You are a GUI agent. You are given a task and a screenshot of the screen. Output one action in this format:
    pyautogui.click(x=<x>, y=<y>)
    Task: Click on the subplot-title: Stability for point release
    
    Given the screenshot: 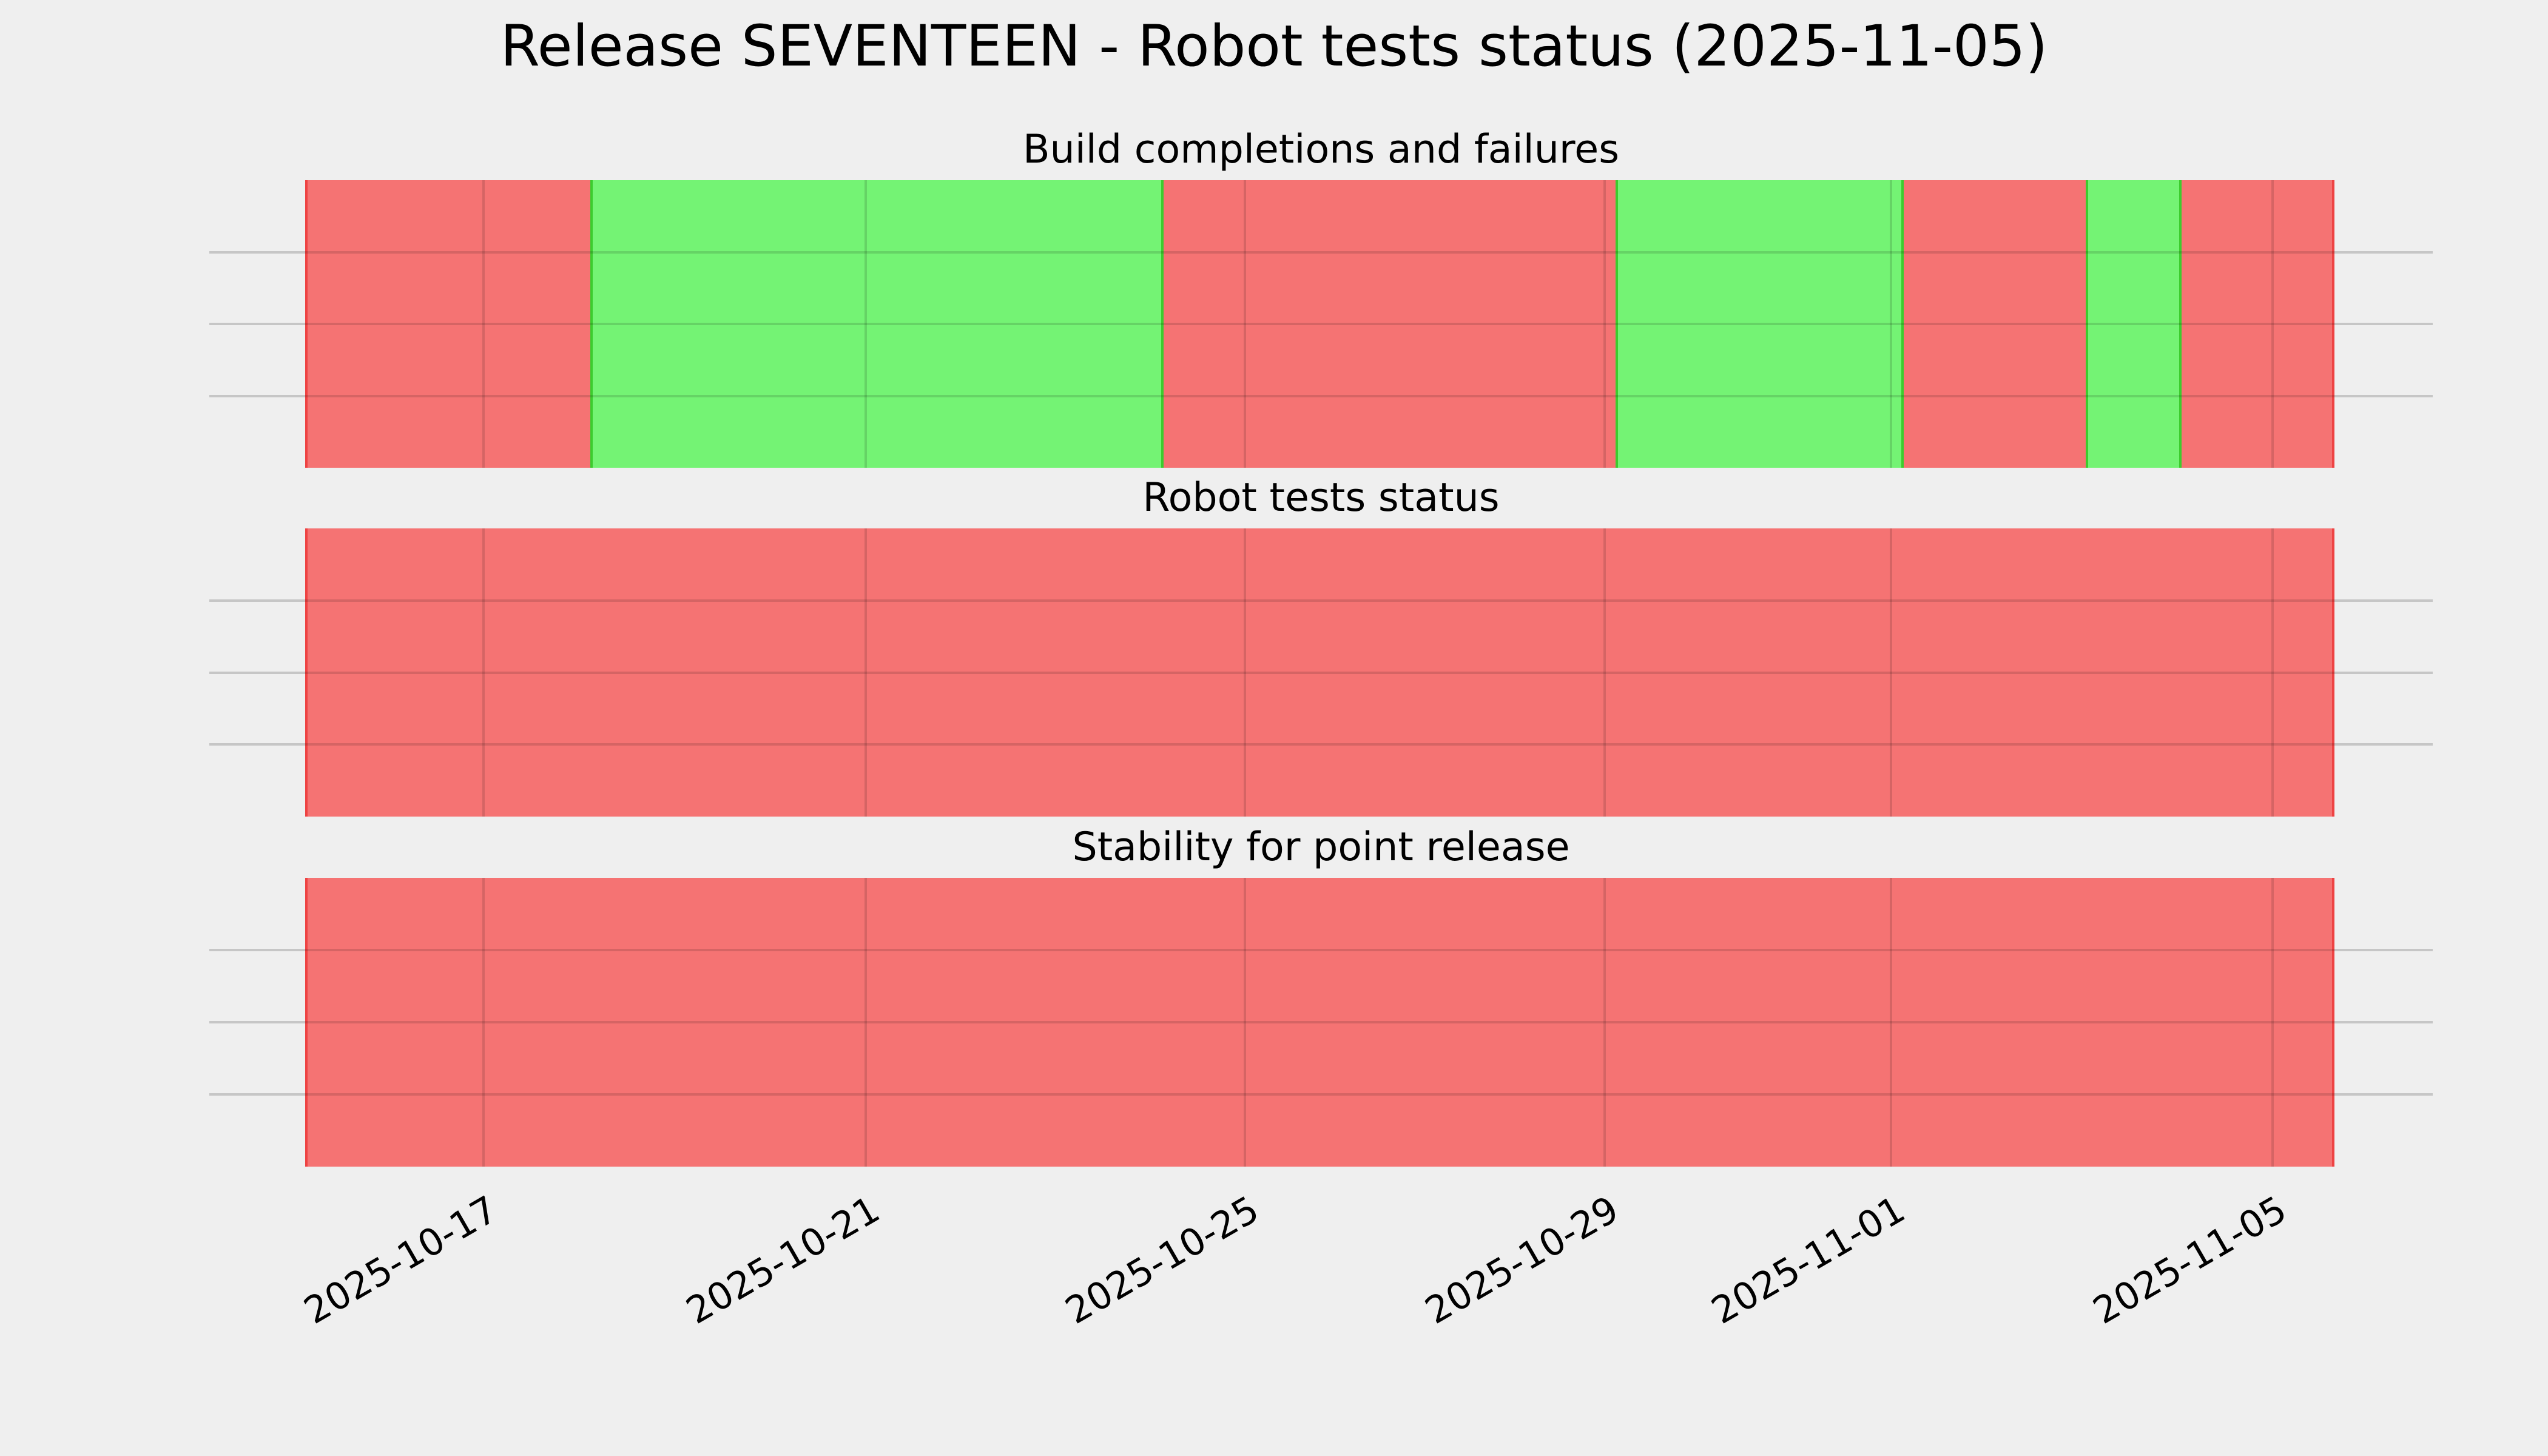 What is the action you would take?
    pyautogui.click(x=1321, y=847)
    